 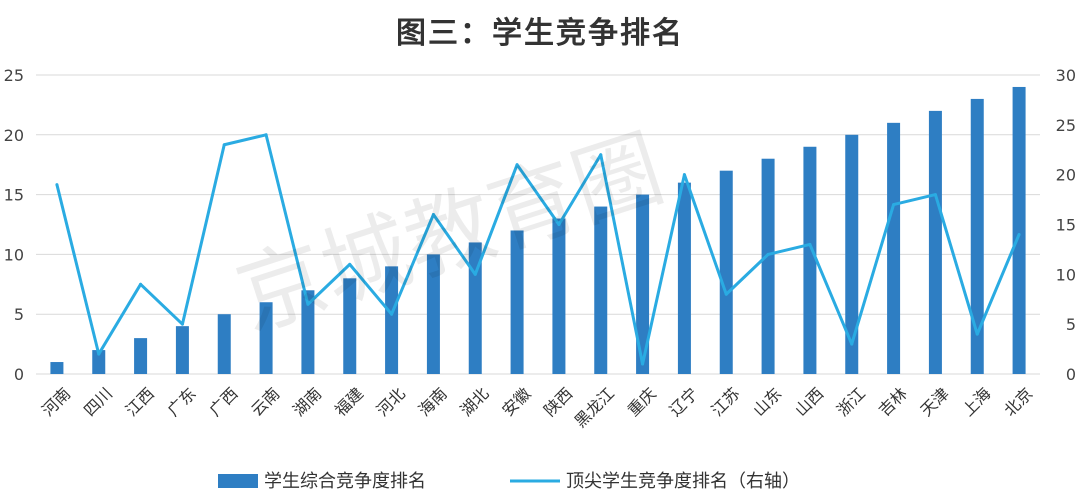 I want to click on legend-label-line: 顶尖学生竞争度排名（右轴）, so click(x=683, y=481).